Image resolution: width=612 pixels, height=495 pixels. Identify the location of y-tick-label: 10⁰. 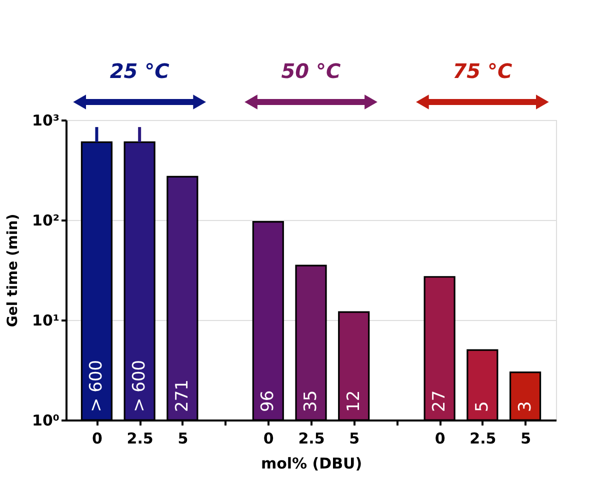
(46, 421).